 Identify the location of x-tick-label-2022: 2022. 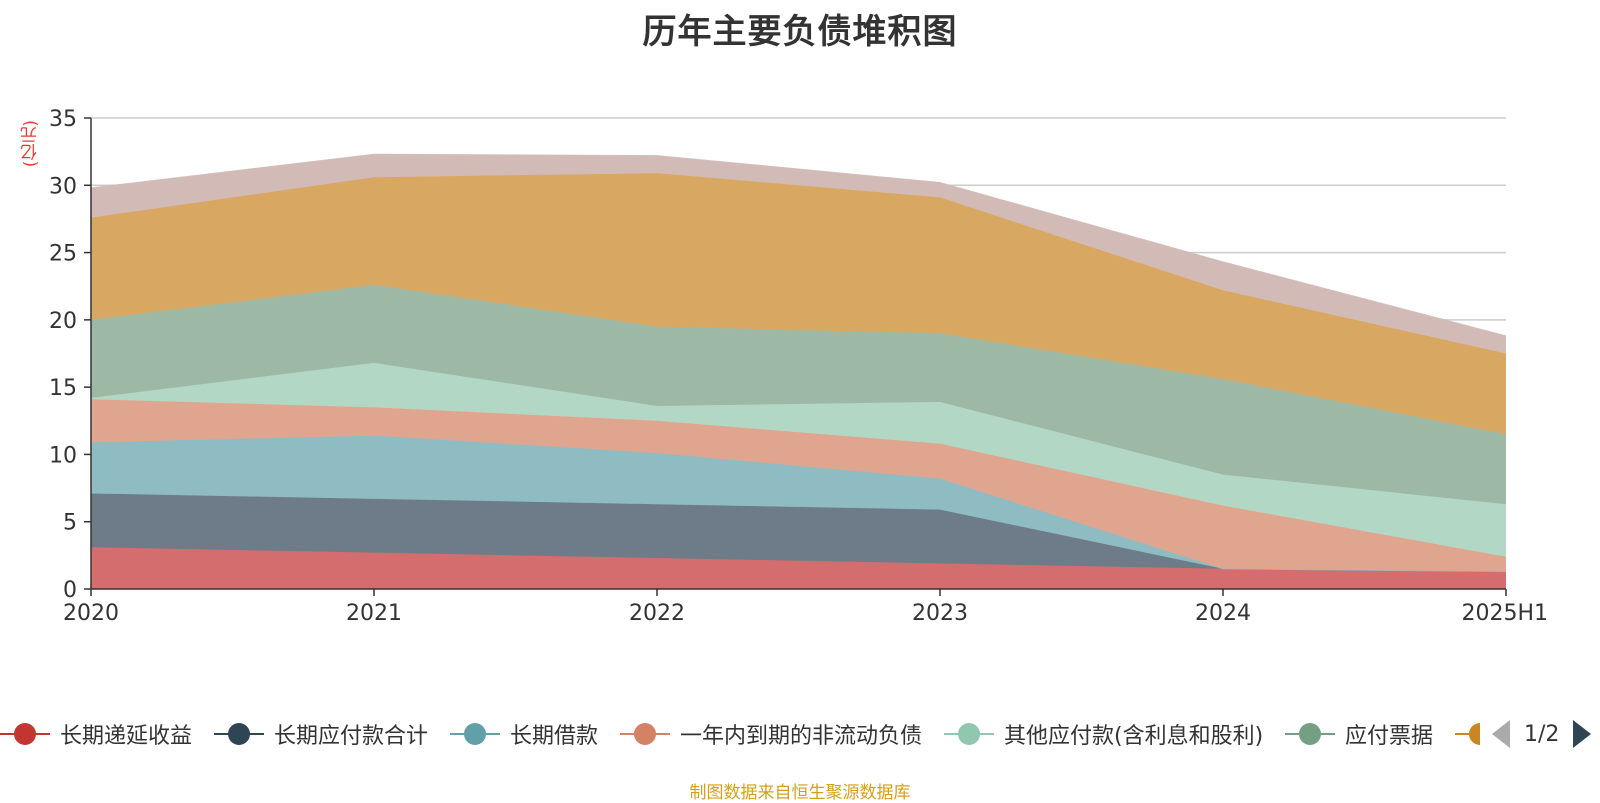
(657, 613).